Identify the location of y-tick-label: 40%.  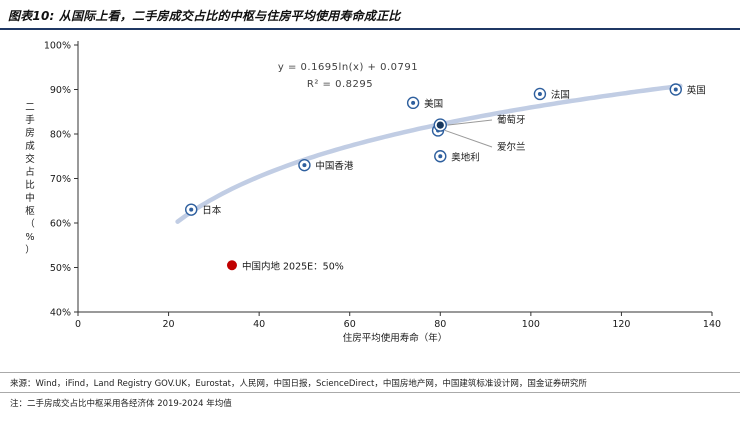
(60, 313).